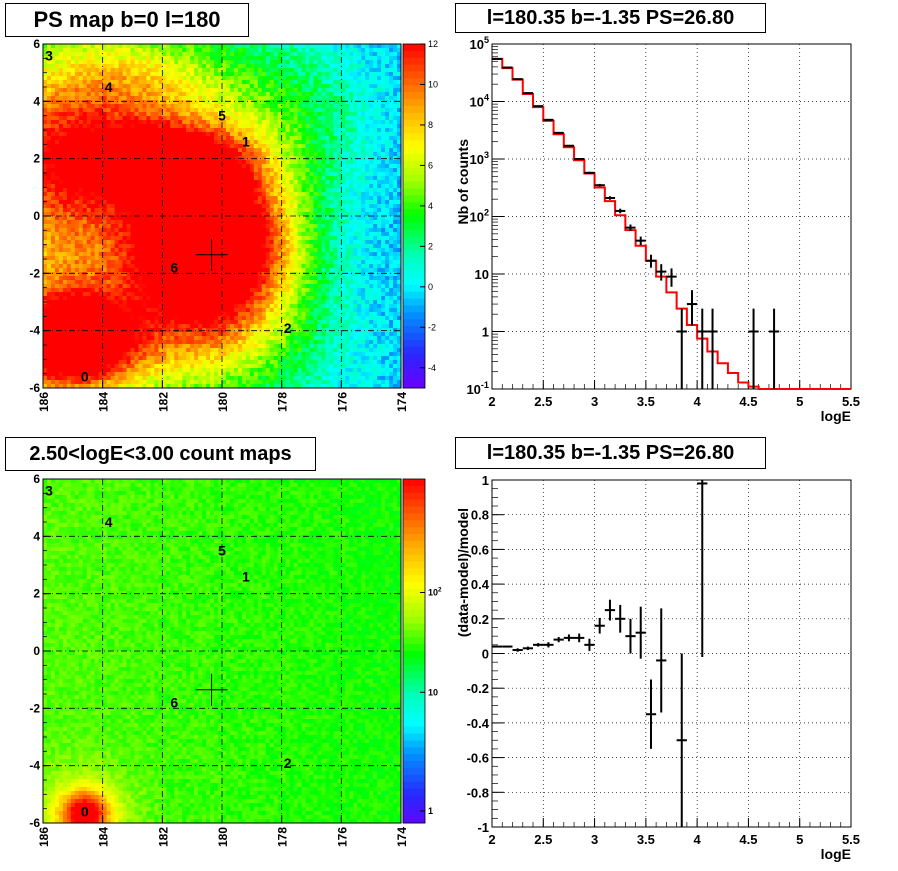 This screenshot has height=871, width=898. Describe the element at coordinates (104, 837) in the screenshot. I see `x-tick-label: 184` at that location.